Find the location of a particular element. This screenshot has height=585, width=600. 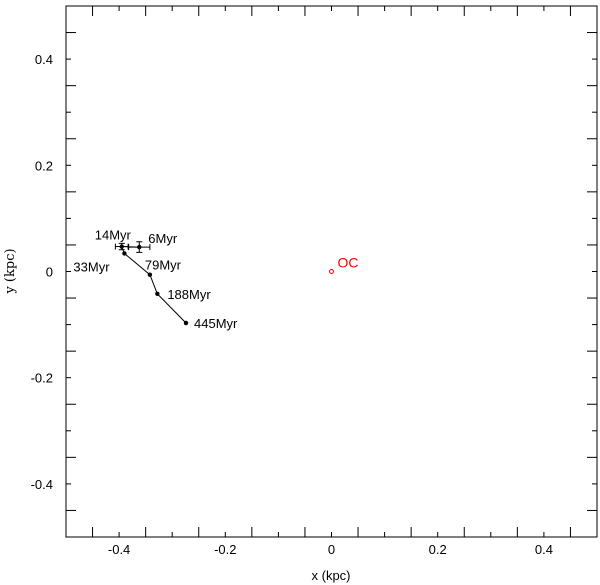

x-tick-label: -0.2 is located at coordinates (225, 549).